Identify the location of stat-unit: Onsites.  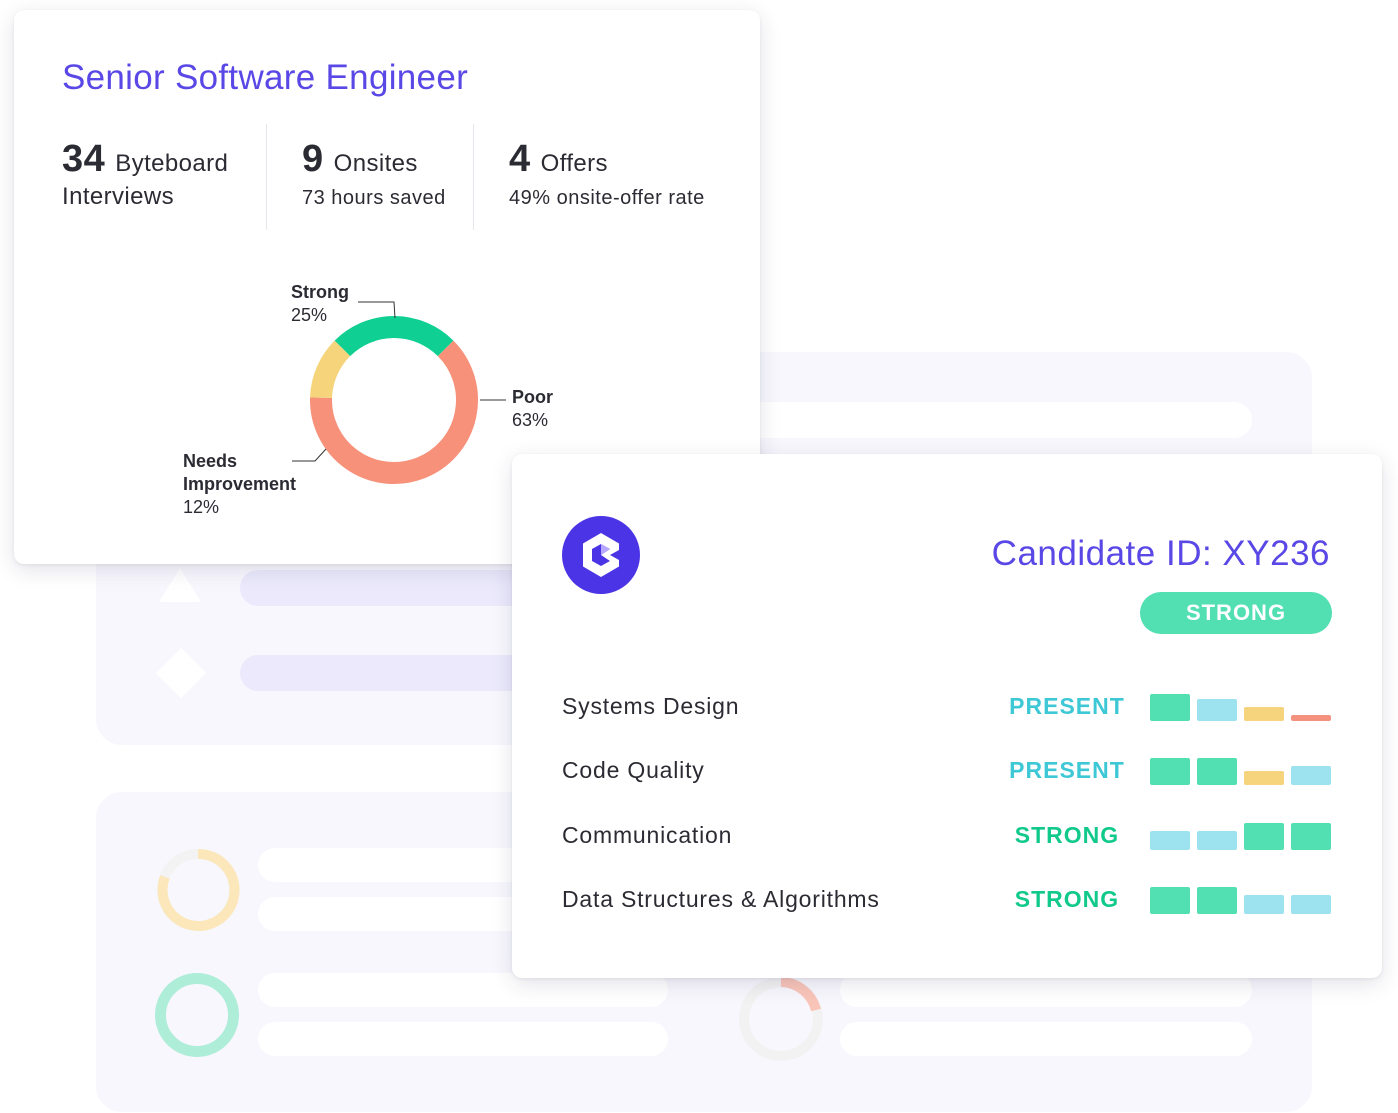
(375, 163).